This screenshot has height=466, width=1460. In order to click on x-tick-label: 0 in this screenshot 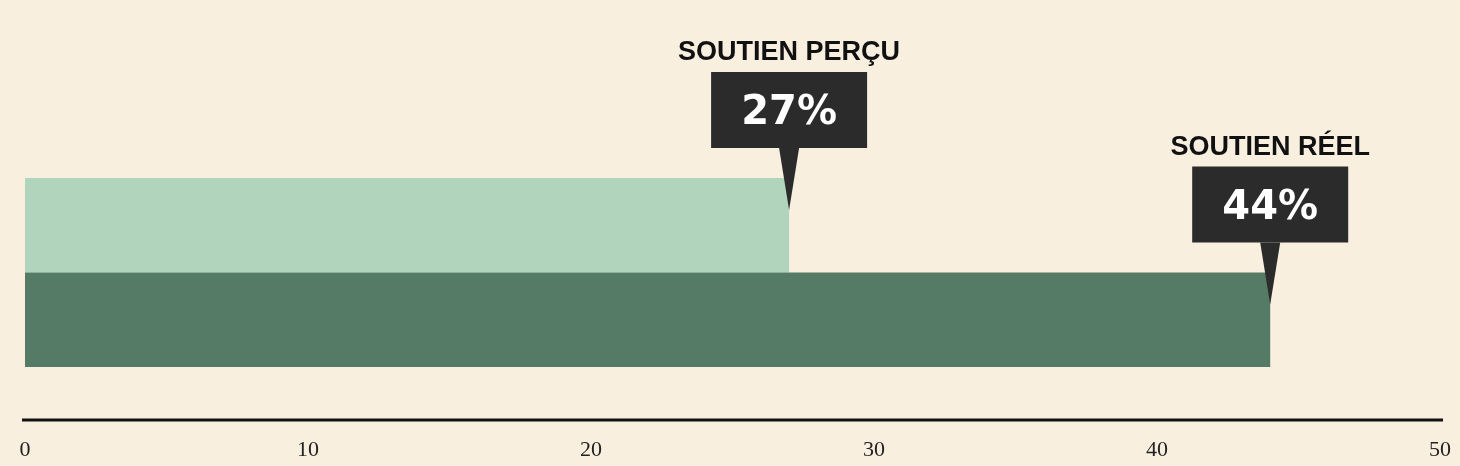, I will do `click(25, 448)`.